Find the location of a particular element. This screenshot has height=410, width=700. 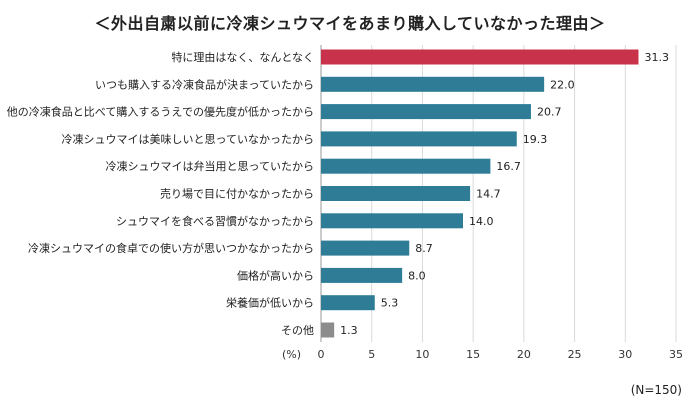

value-label: 1.3 is located at coordinates (349, 330).